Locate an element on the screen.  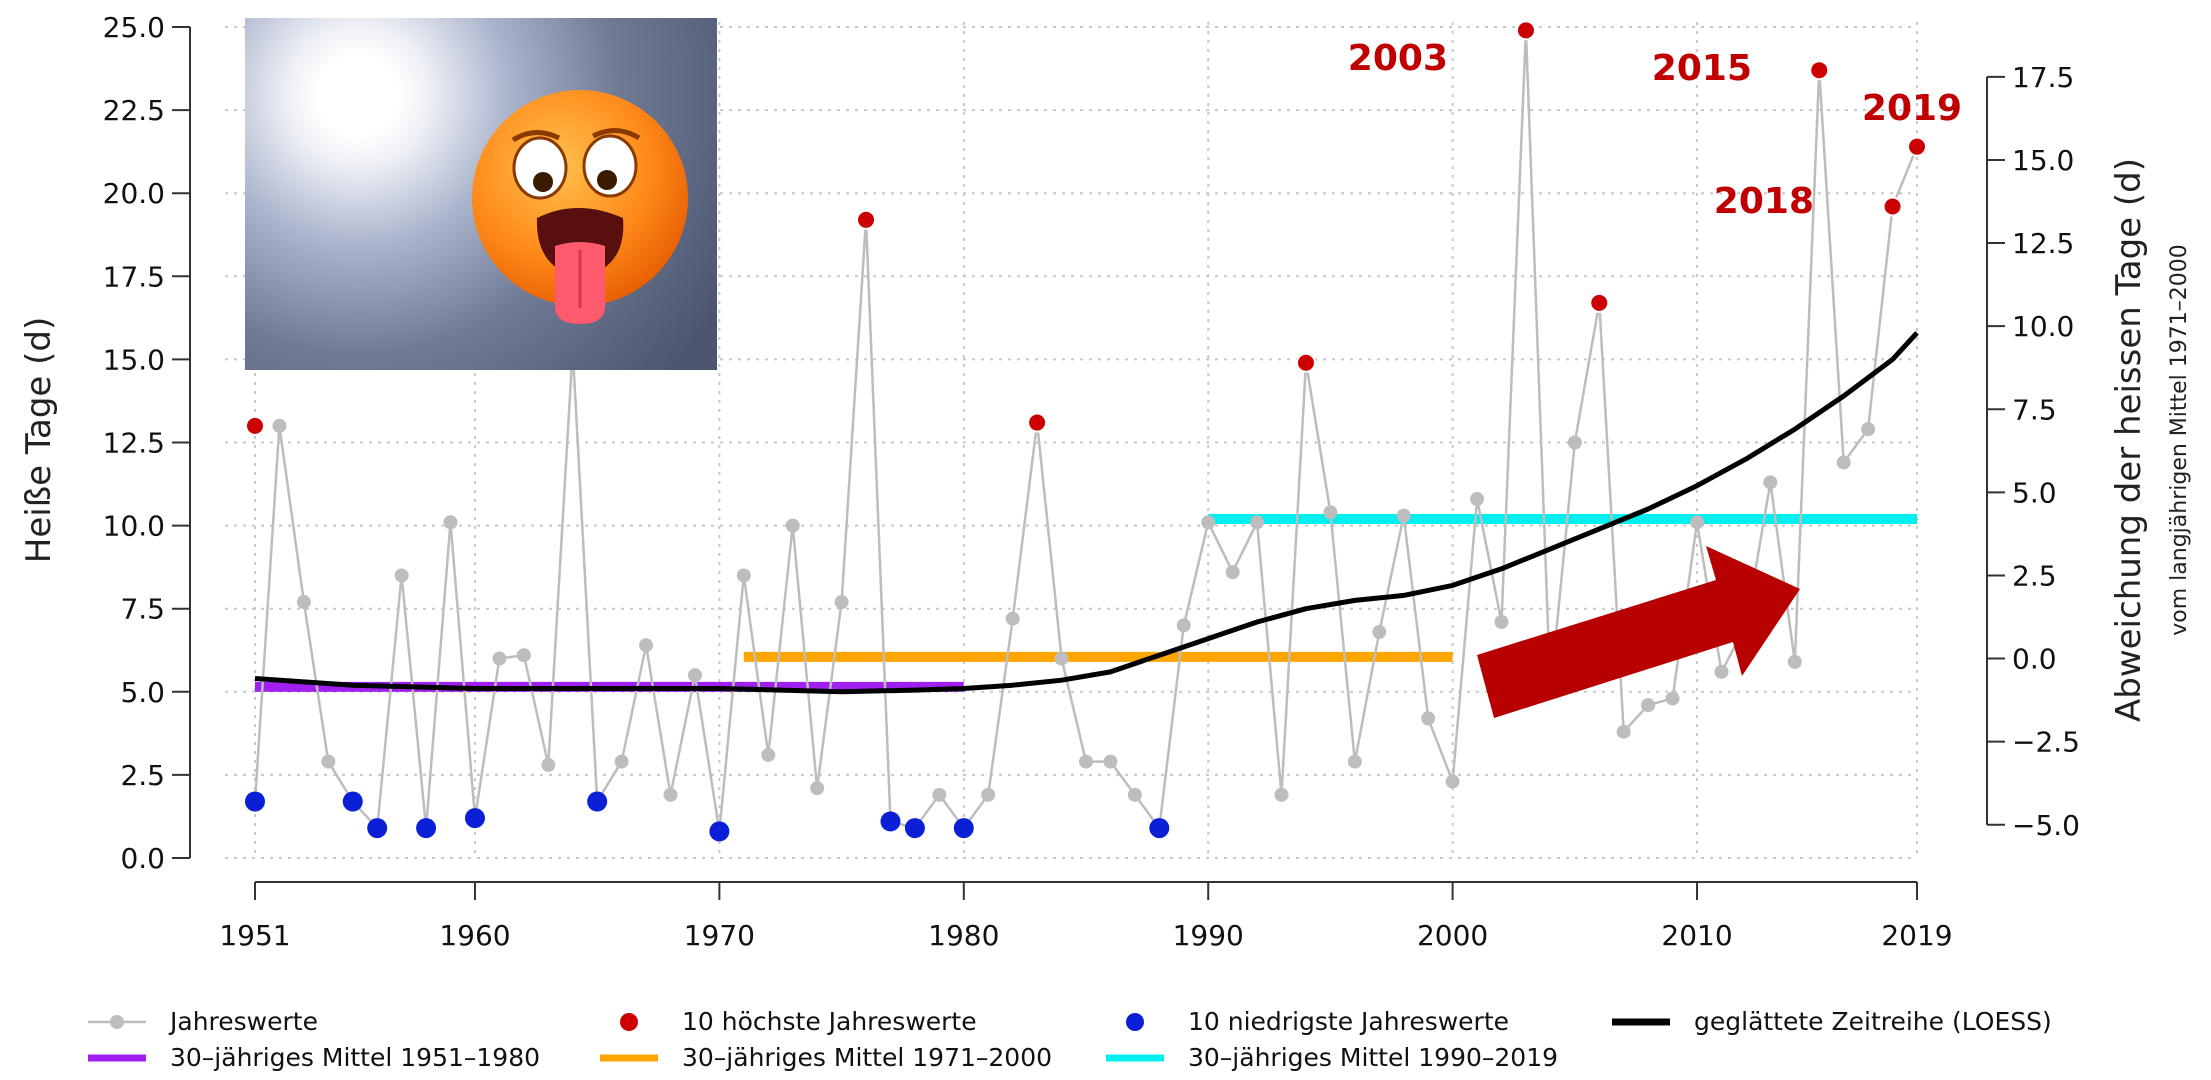
y-tick-label: 20.0 is located at coordinates (134, 193).